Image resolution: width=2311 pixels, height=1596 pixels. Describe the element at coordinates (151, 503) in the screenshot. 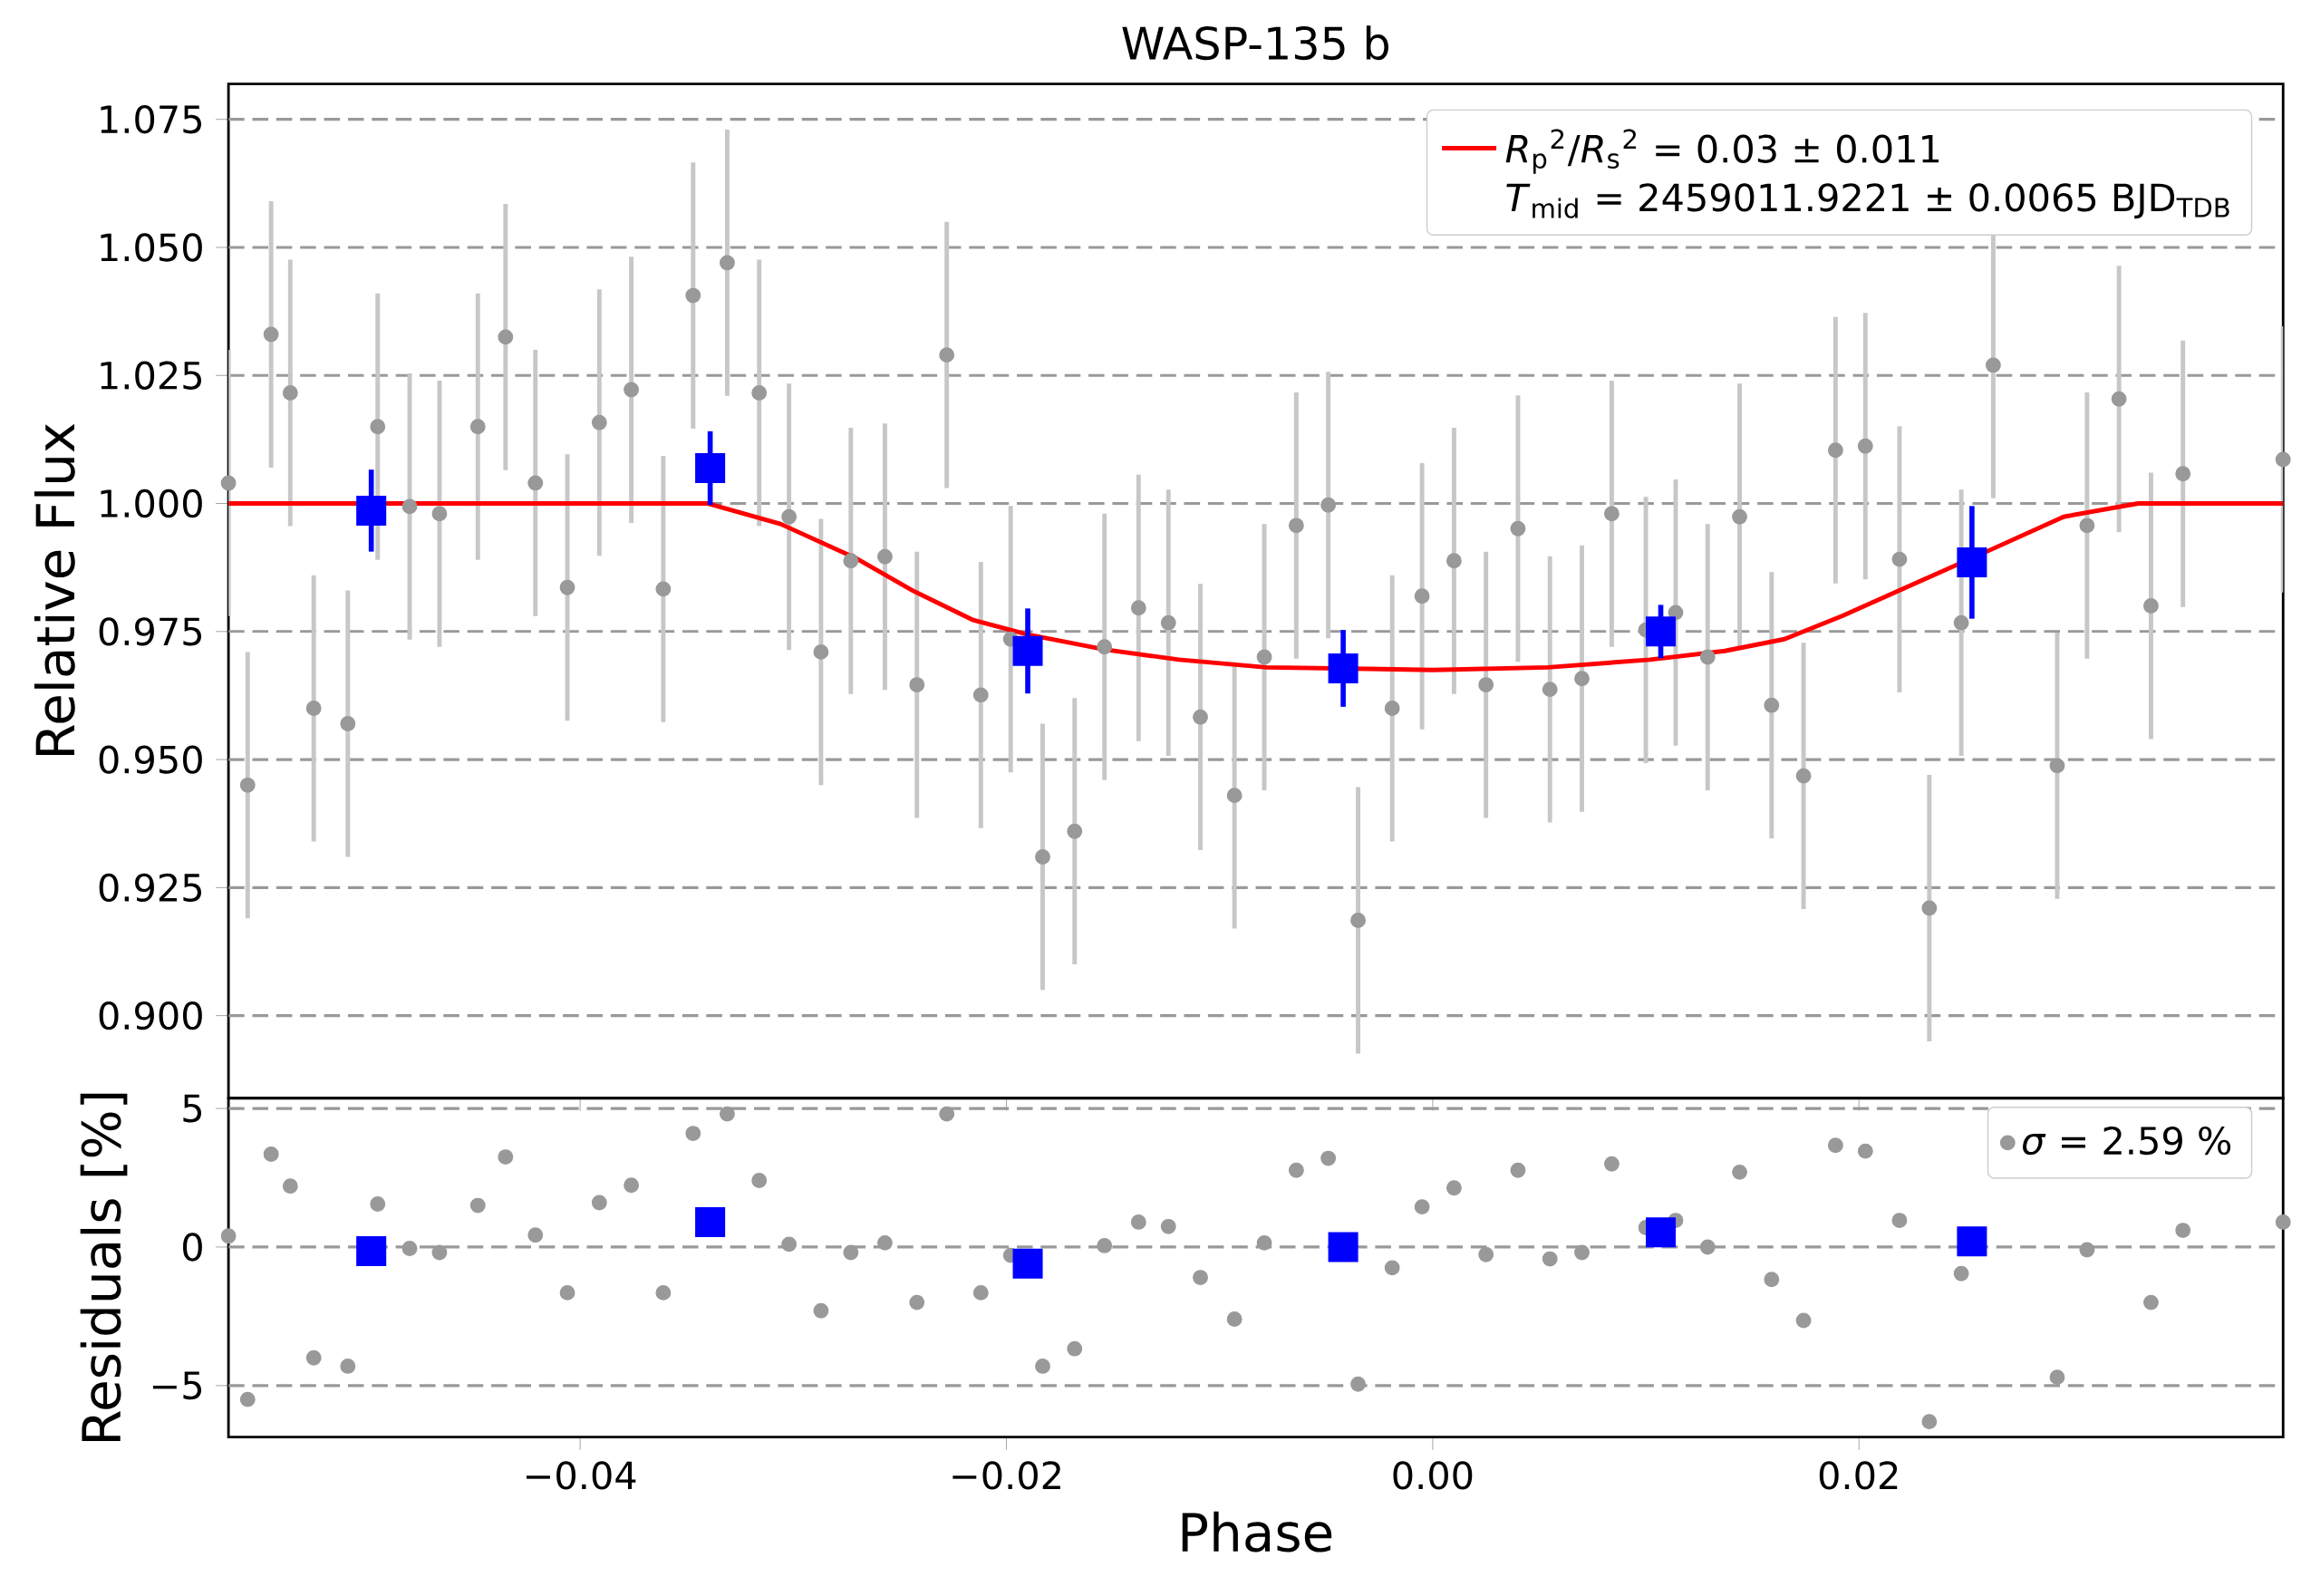

I see `y-tick-label: 1.000` at that location.